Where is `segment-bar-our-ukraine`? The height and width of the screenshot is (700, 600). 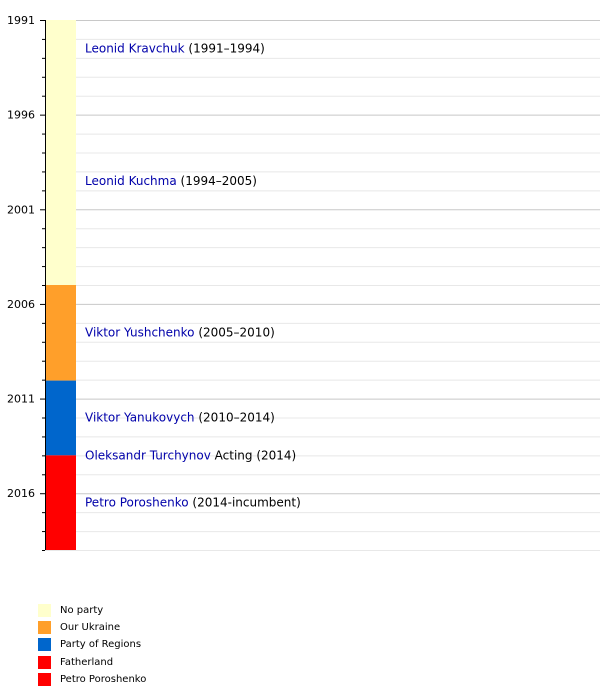
segment-bar-our-ukraine is located at coordinates (61, 333).